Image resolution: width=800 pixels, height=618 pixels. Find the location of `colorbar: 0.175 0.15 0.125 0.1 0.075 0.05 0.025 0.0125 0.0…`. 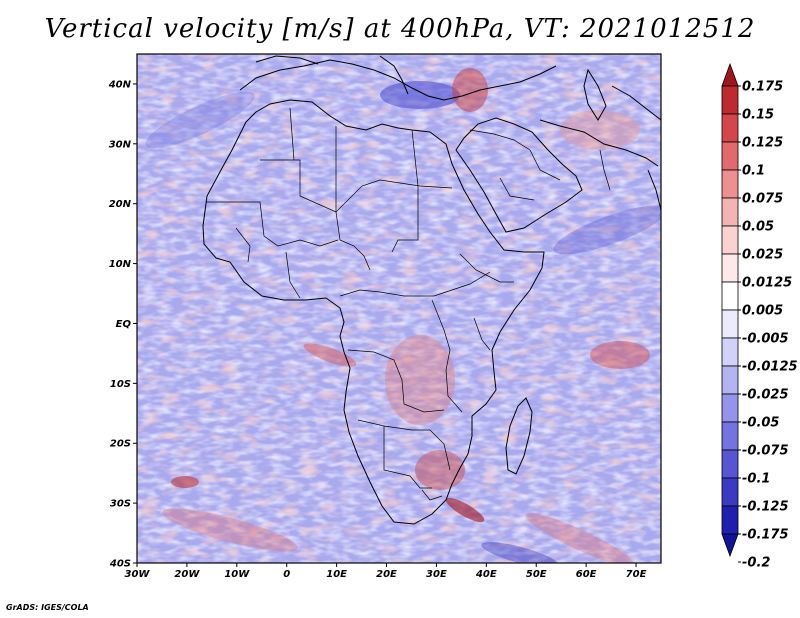

colorbar: 0.175 0.15 0.125 0.1 0.075 0.05 0.025 0.0125 0.0… is located at coordinates (759, 316).